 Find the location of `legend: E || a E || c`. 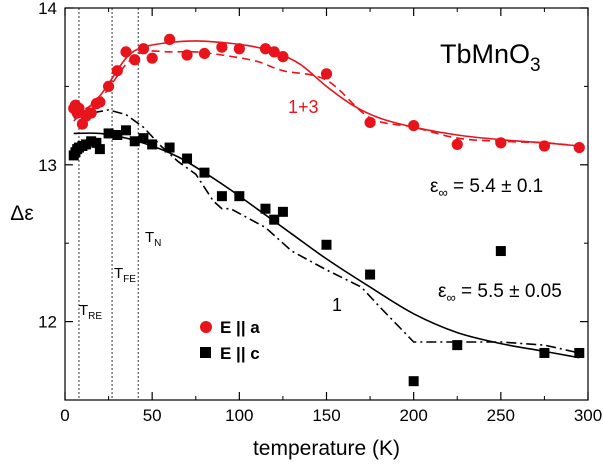

legend: E || a E || c is located at coordinates (230, 340).